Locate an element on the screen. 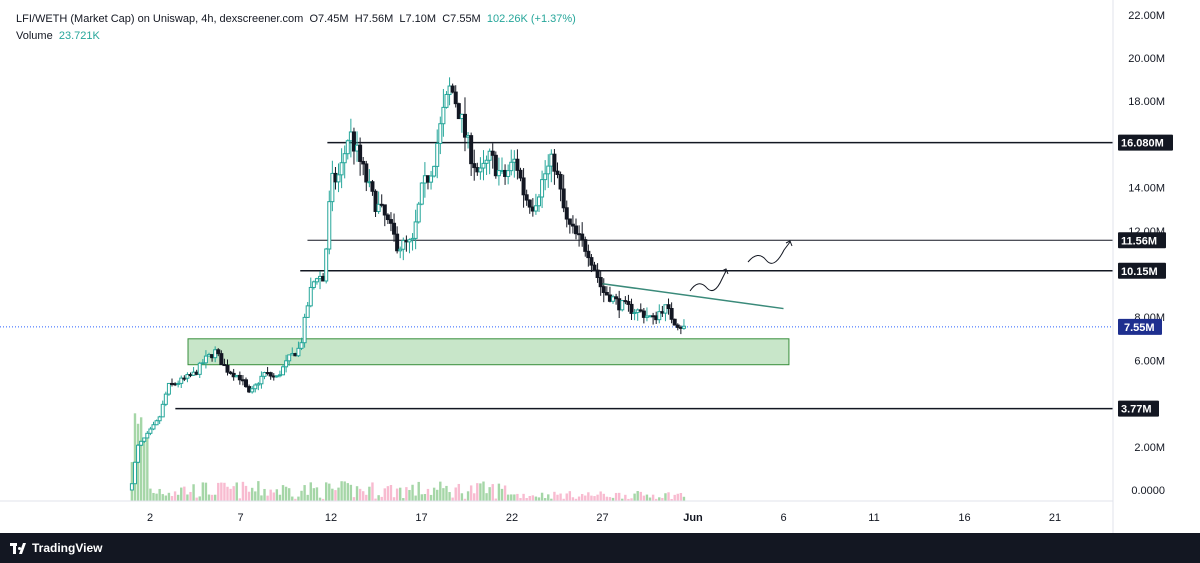 The image size is (1200, 563). level-label-box is located at coordinates (1142, 240).